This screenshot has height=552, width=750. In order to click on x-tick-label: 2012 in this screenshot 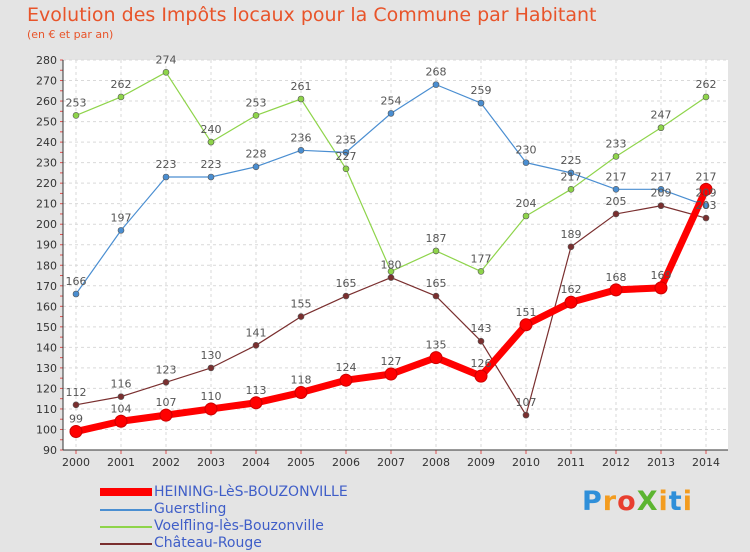, I will do `click(616, 462)`.